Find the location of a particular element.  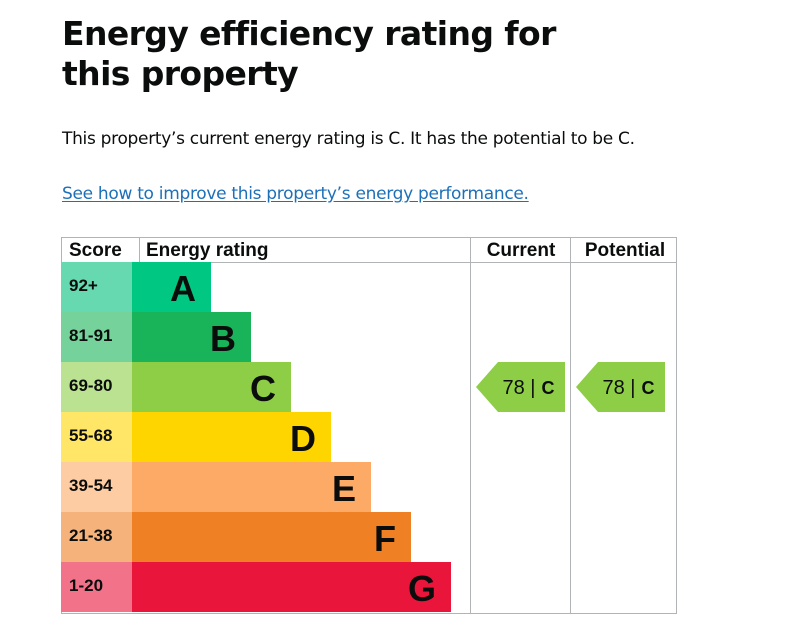

score-cell-e is located at coordinates (96, 487).